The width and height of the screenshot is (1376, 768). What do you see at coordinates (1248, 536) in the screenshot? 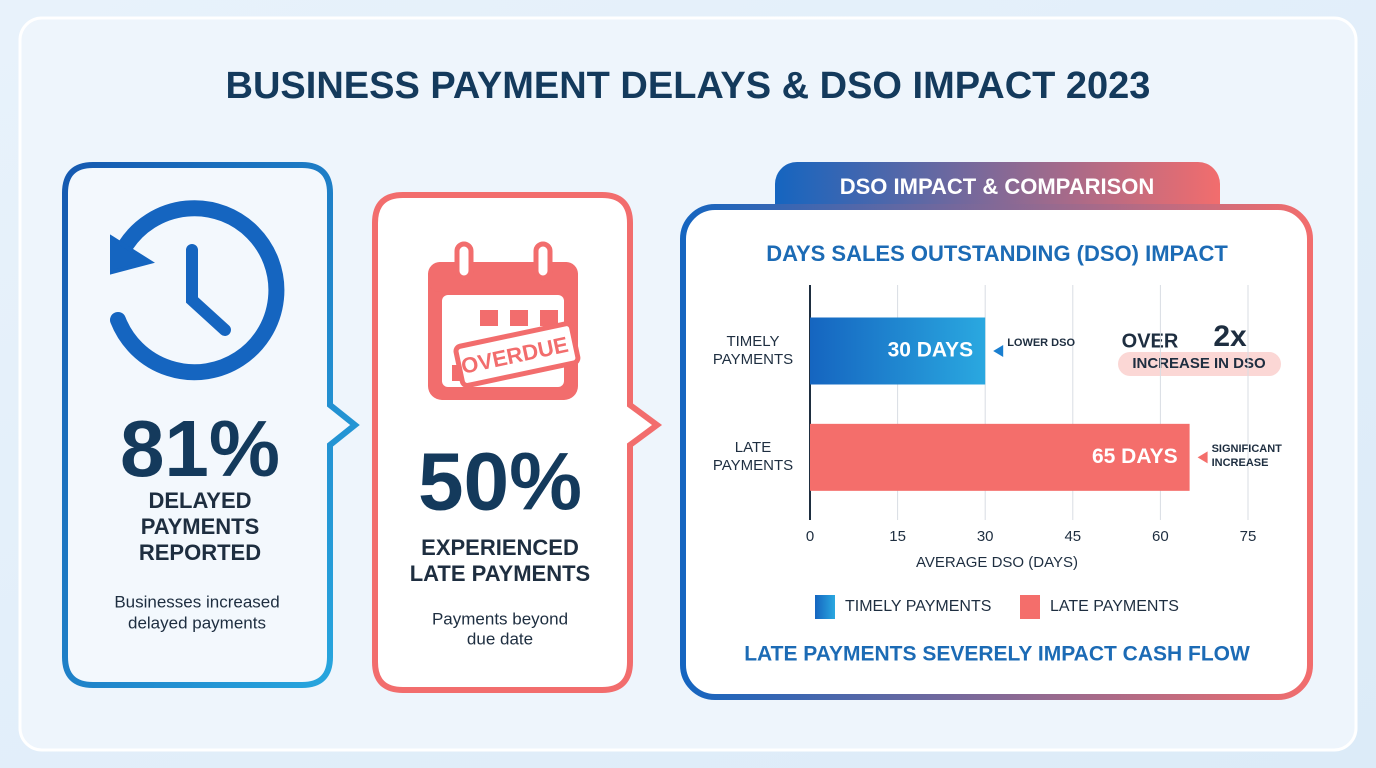
I see `x-tick-label: 75` at bounding box center [1248, 536].